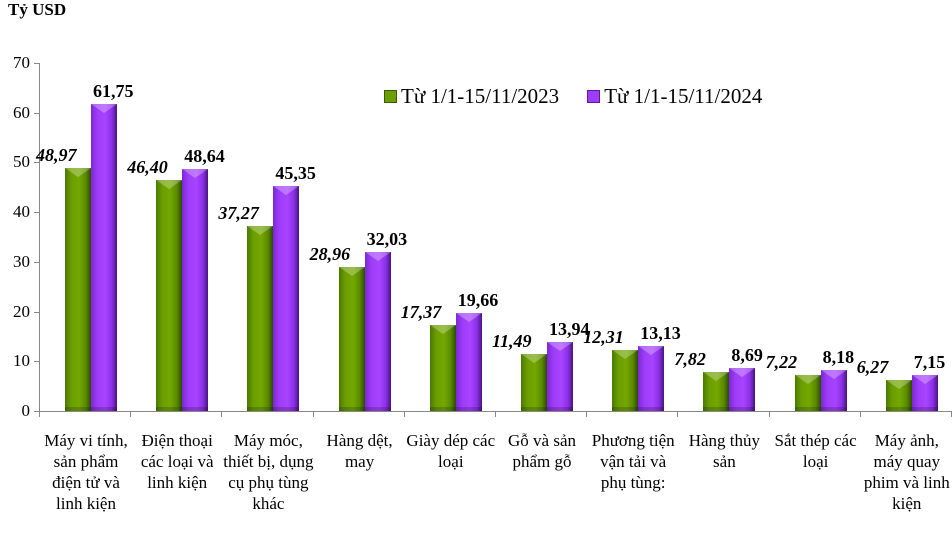 This screenshot has height=548, width=952. Describe the element at coordinates (724, 451) in the screenshot. I see `category-label: Hàng thủy sản` at that location.